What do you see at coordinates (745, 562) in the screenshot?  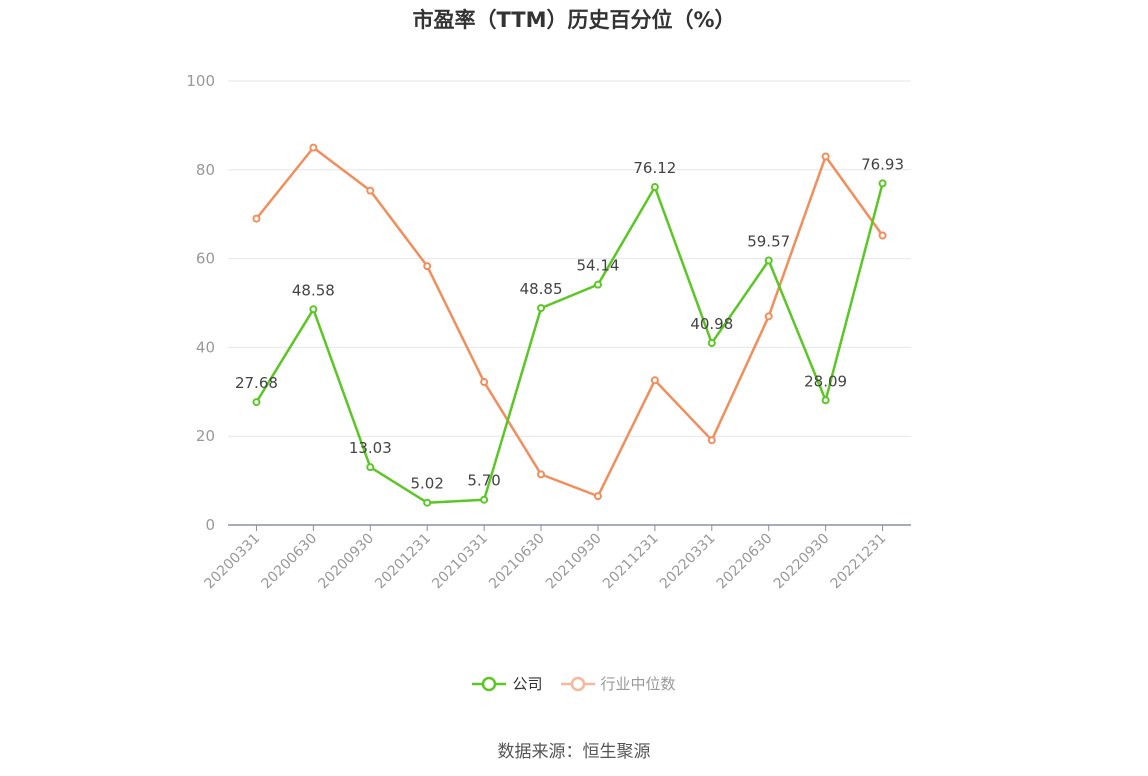 I see `x-tick-label: 20220630` at bounding box center [745, 562].